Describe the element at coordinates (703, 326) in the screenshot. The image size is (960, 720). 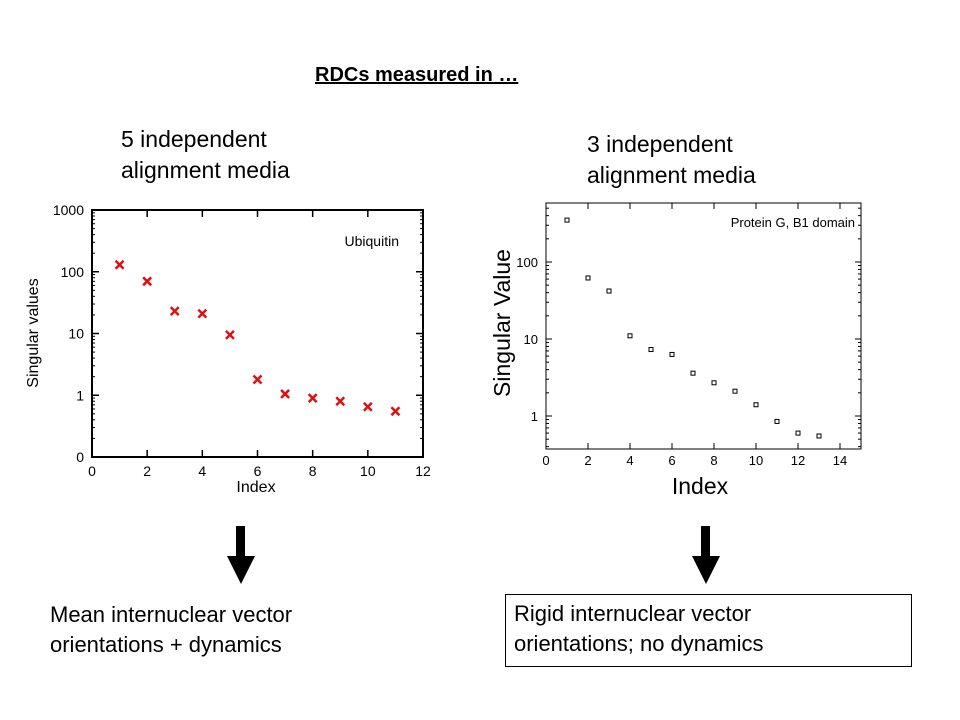
I see `plot-frame` at that location.